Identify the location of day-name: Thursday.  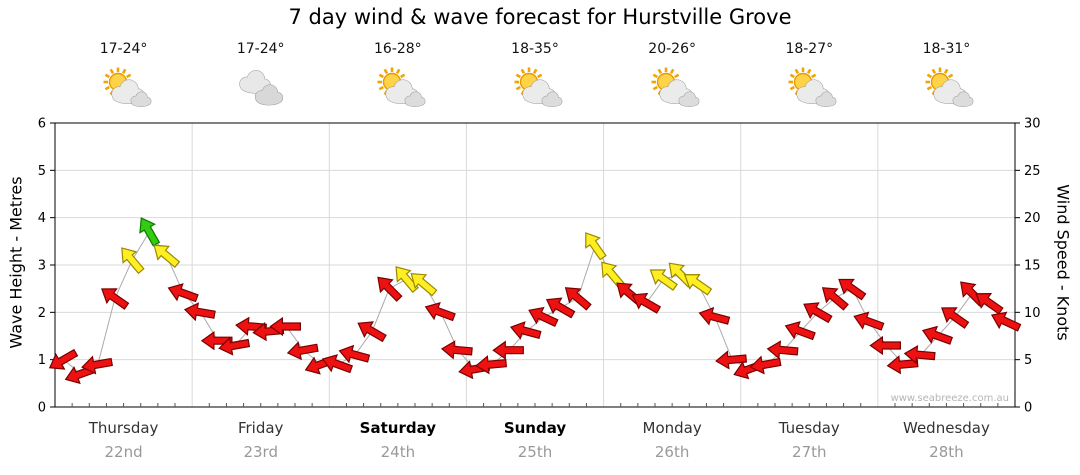
(123, 428).